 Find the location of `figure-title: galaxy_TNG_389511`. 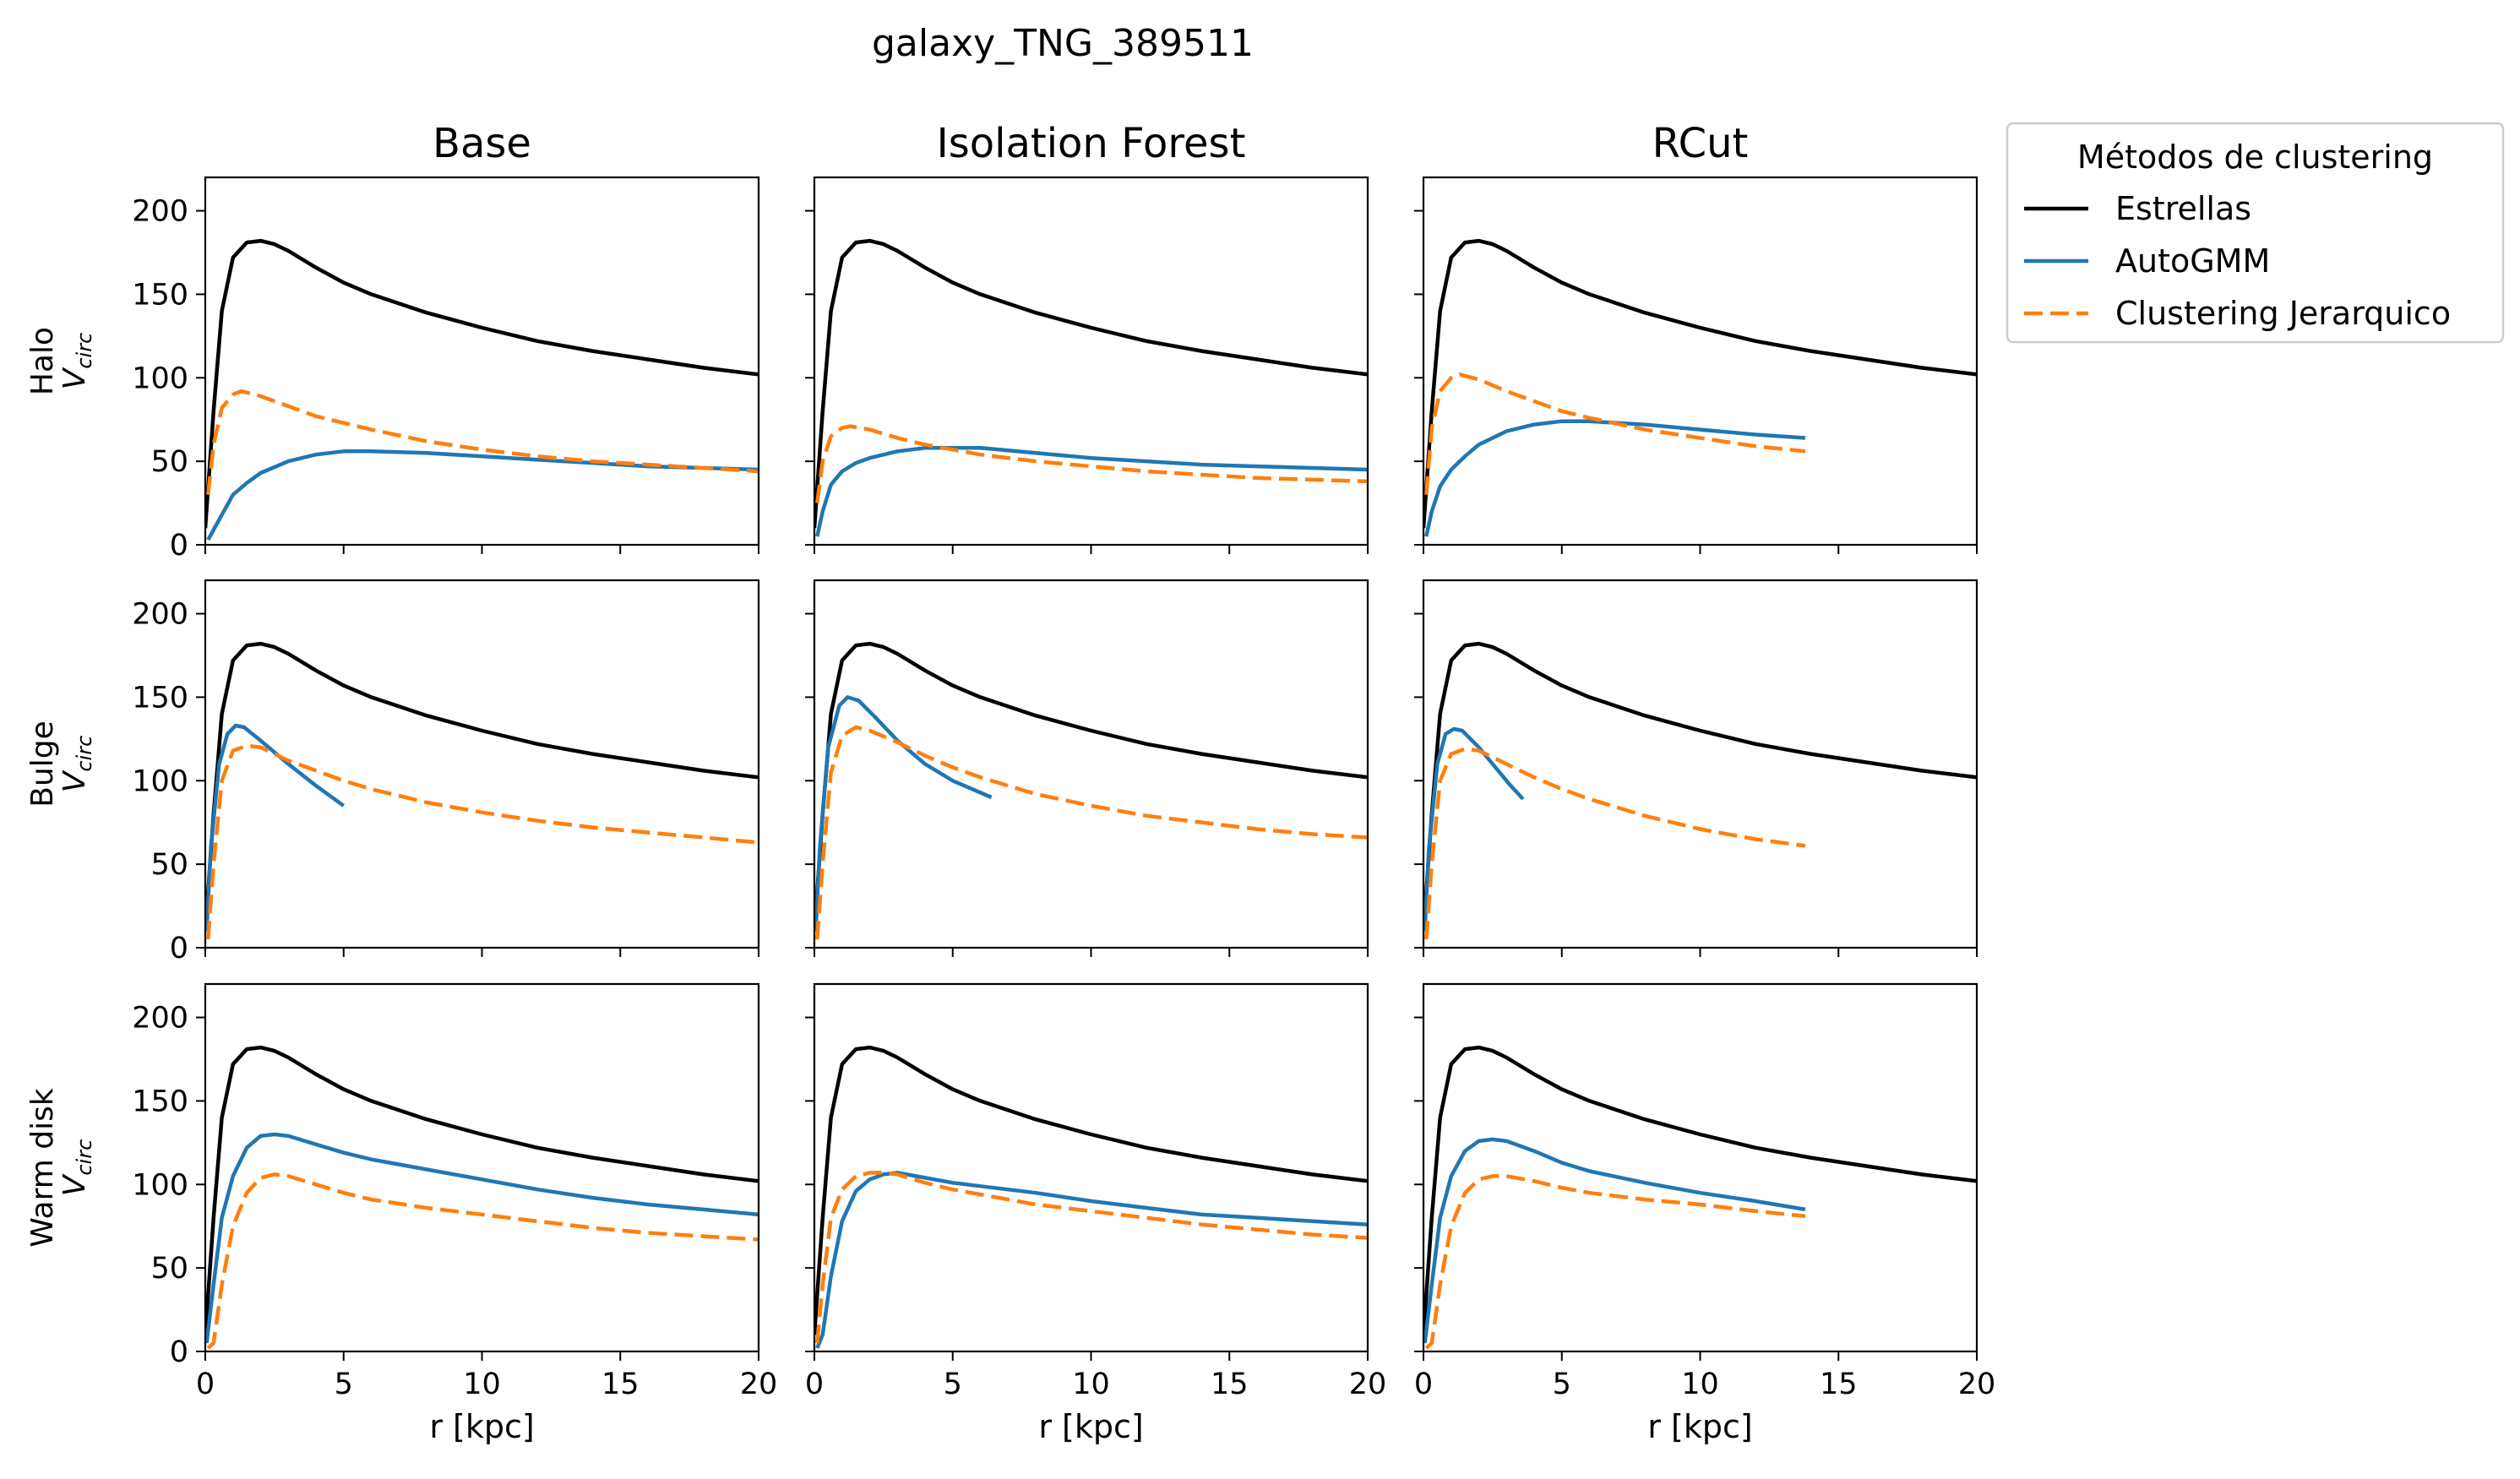

figure-title: galaxy_TNG_389511 is located at coordinates (1063, 43).